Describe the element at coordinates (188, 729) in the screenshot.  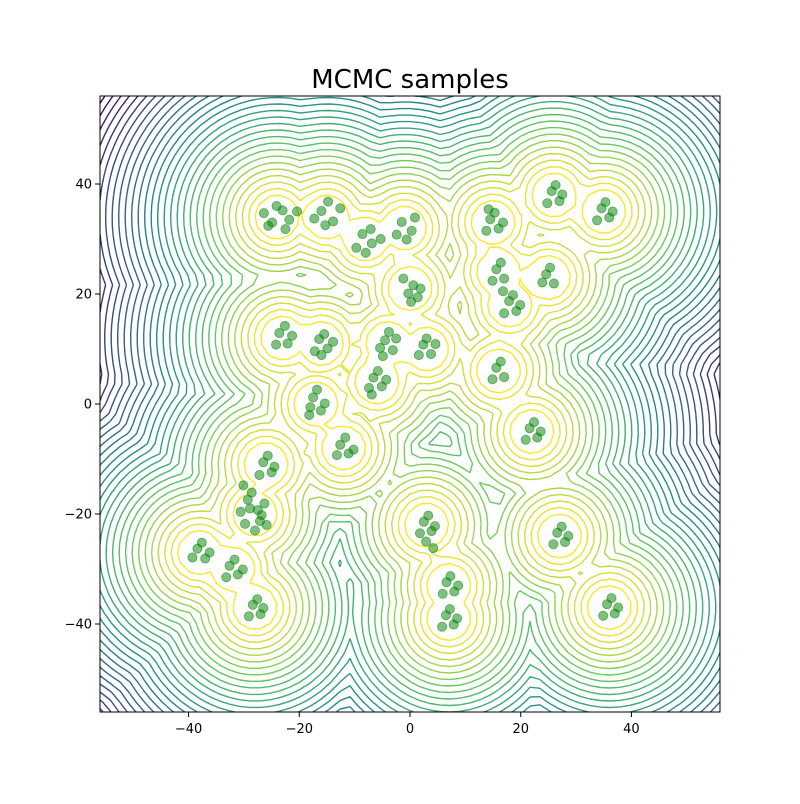
I see `x-tick-label: −40` at that location.